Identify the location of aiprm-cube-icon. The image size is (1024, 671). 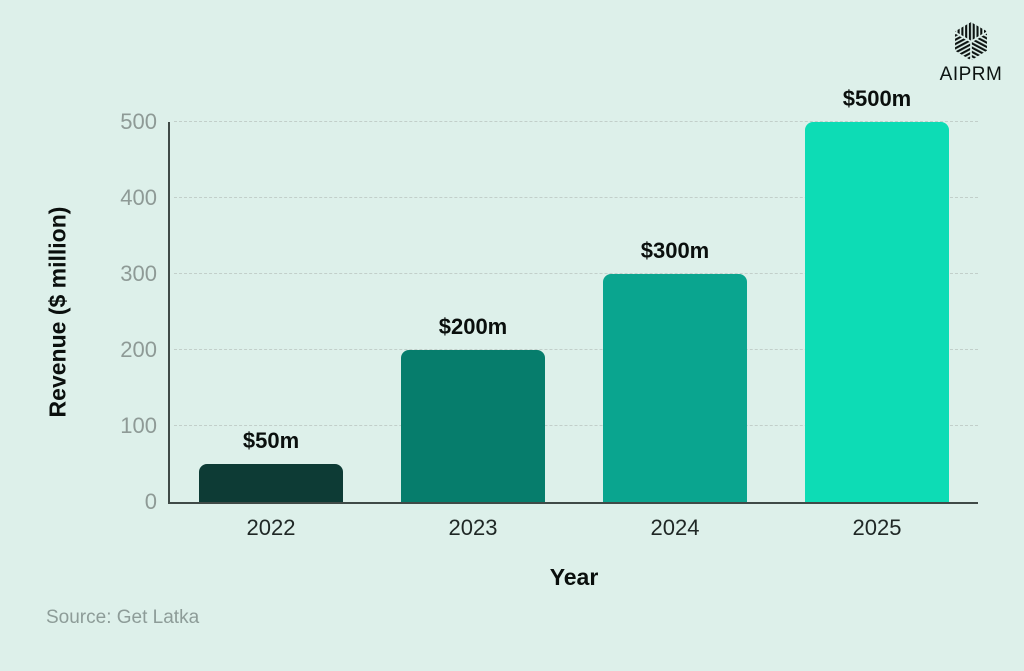
(971, 41).